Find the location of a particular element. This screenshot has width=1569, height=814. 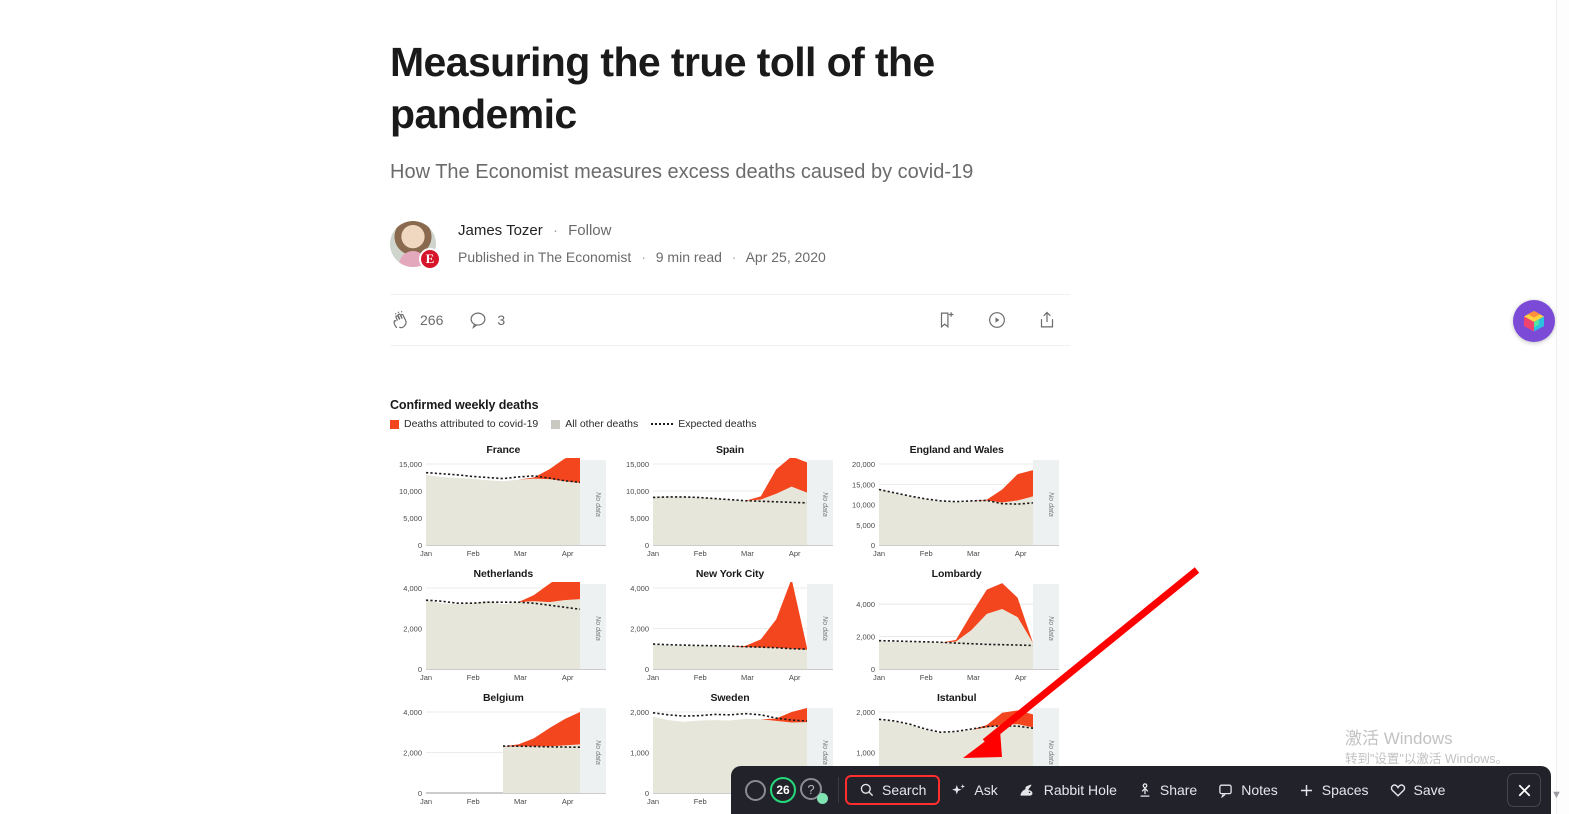

publication-link: The Economist is located at coordinates (584, 257).